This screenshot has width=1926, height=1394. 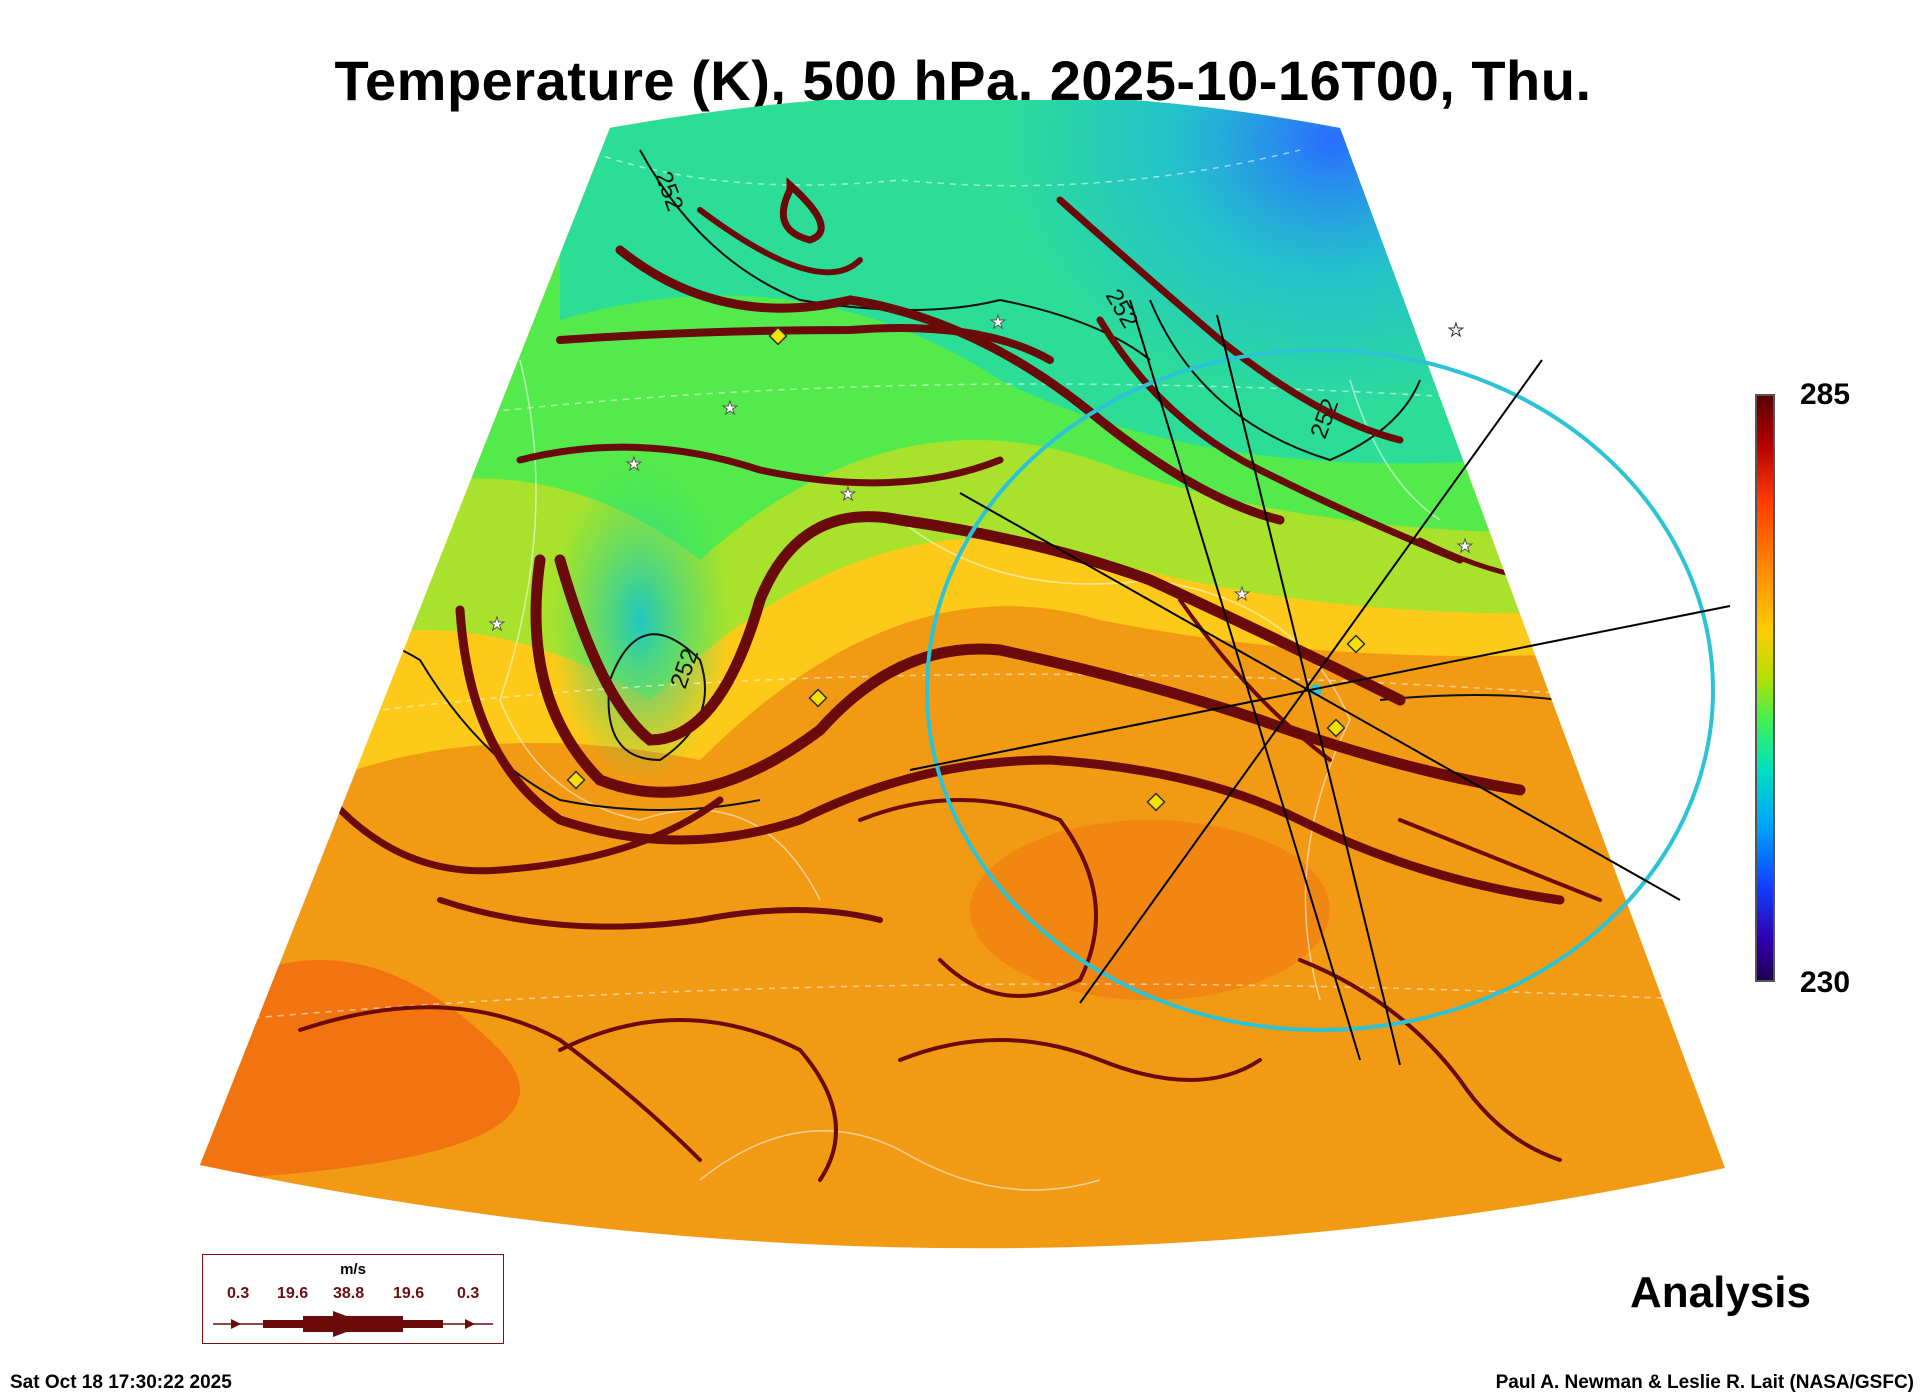 I want to click on wind-speed-legend: m/s 0.3 19.6 38.8 19.6 0.3, so click(x=353, y=1299).